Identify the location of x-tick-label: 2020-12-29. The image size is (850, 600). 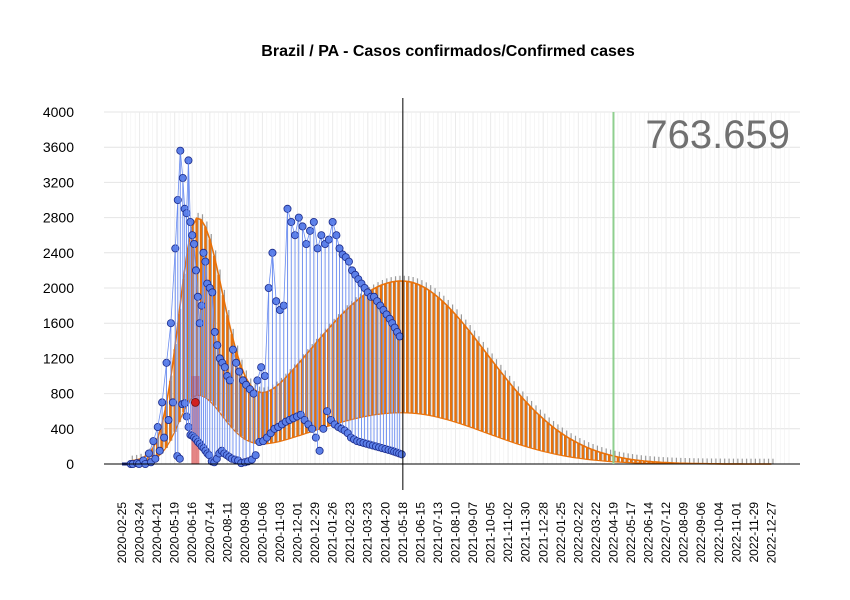
(315, 533).